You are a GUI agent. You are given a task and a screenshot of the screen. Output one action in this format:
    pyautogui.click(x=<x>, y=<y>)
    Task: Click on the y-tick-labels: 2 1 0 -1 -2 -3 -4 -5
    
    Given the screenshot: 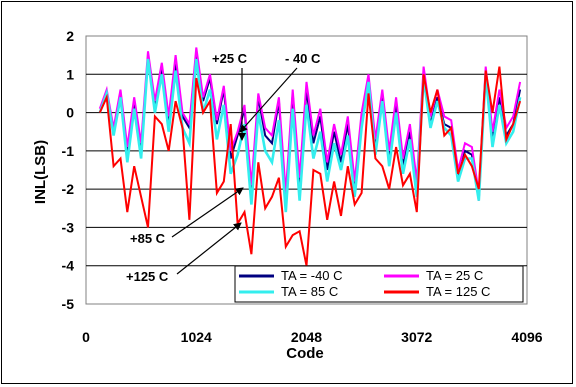 What is the action you would take?
    pyautogui.click(x=68, y=170)
    